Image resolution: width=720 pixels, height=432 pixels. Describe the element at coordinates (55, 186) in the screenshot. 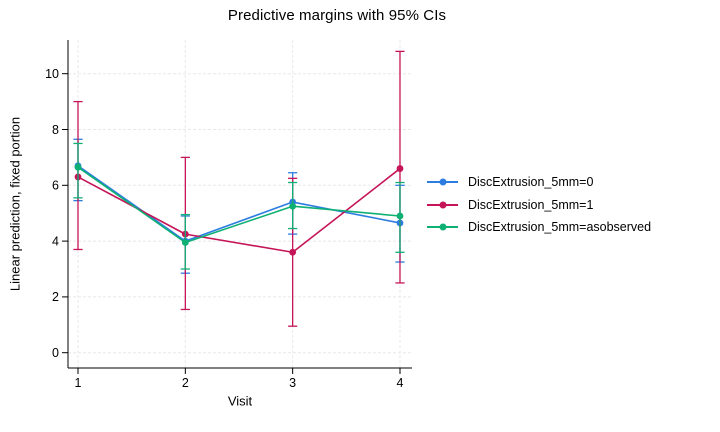

I see `y-tick-label: 6` at that location.